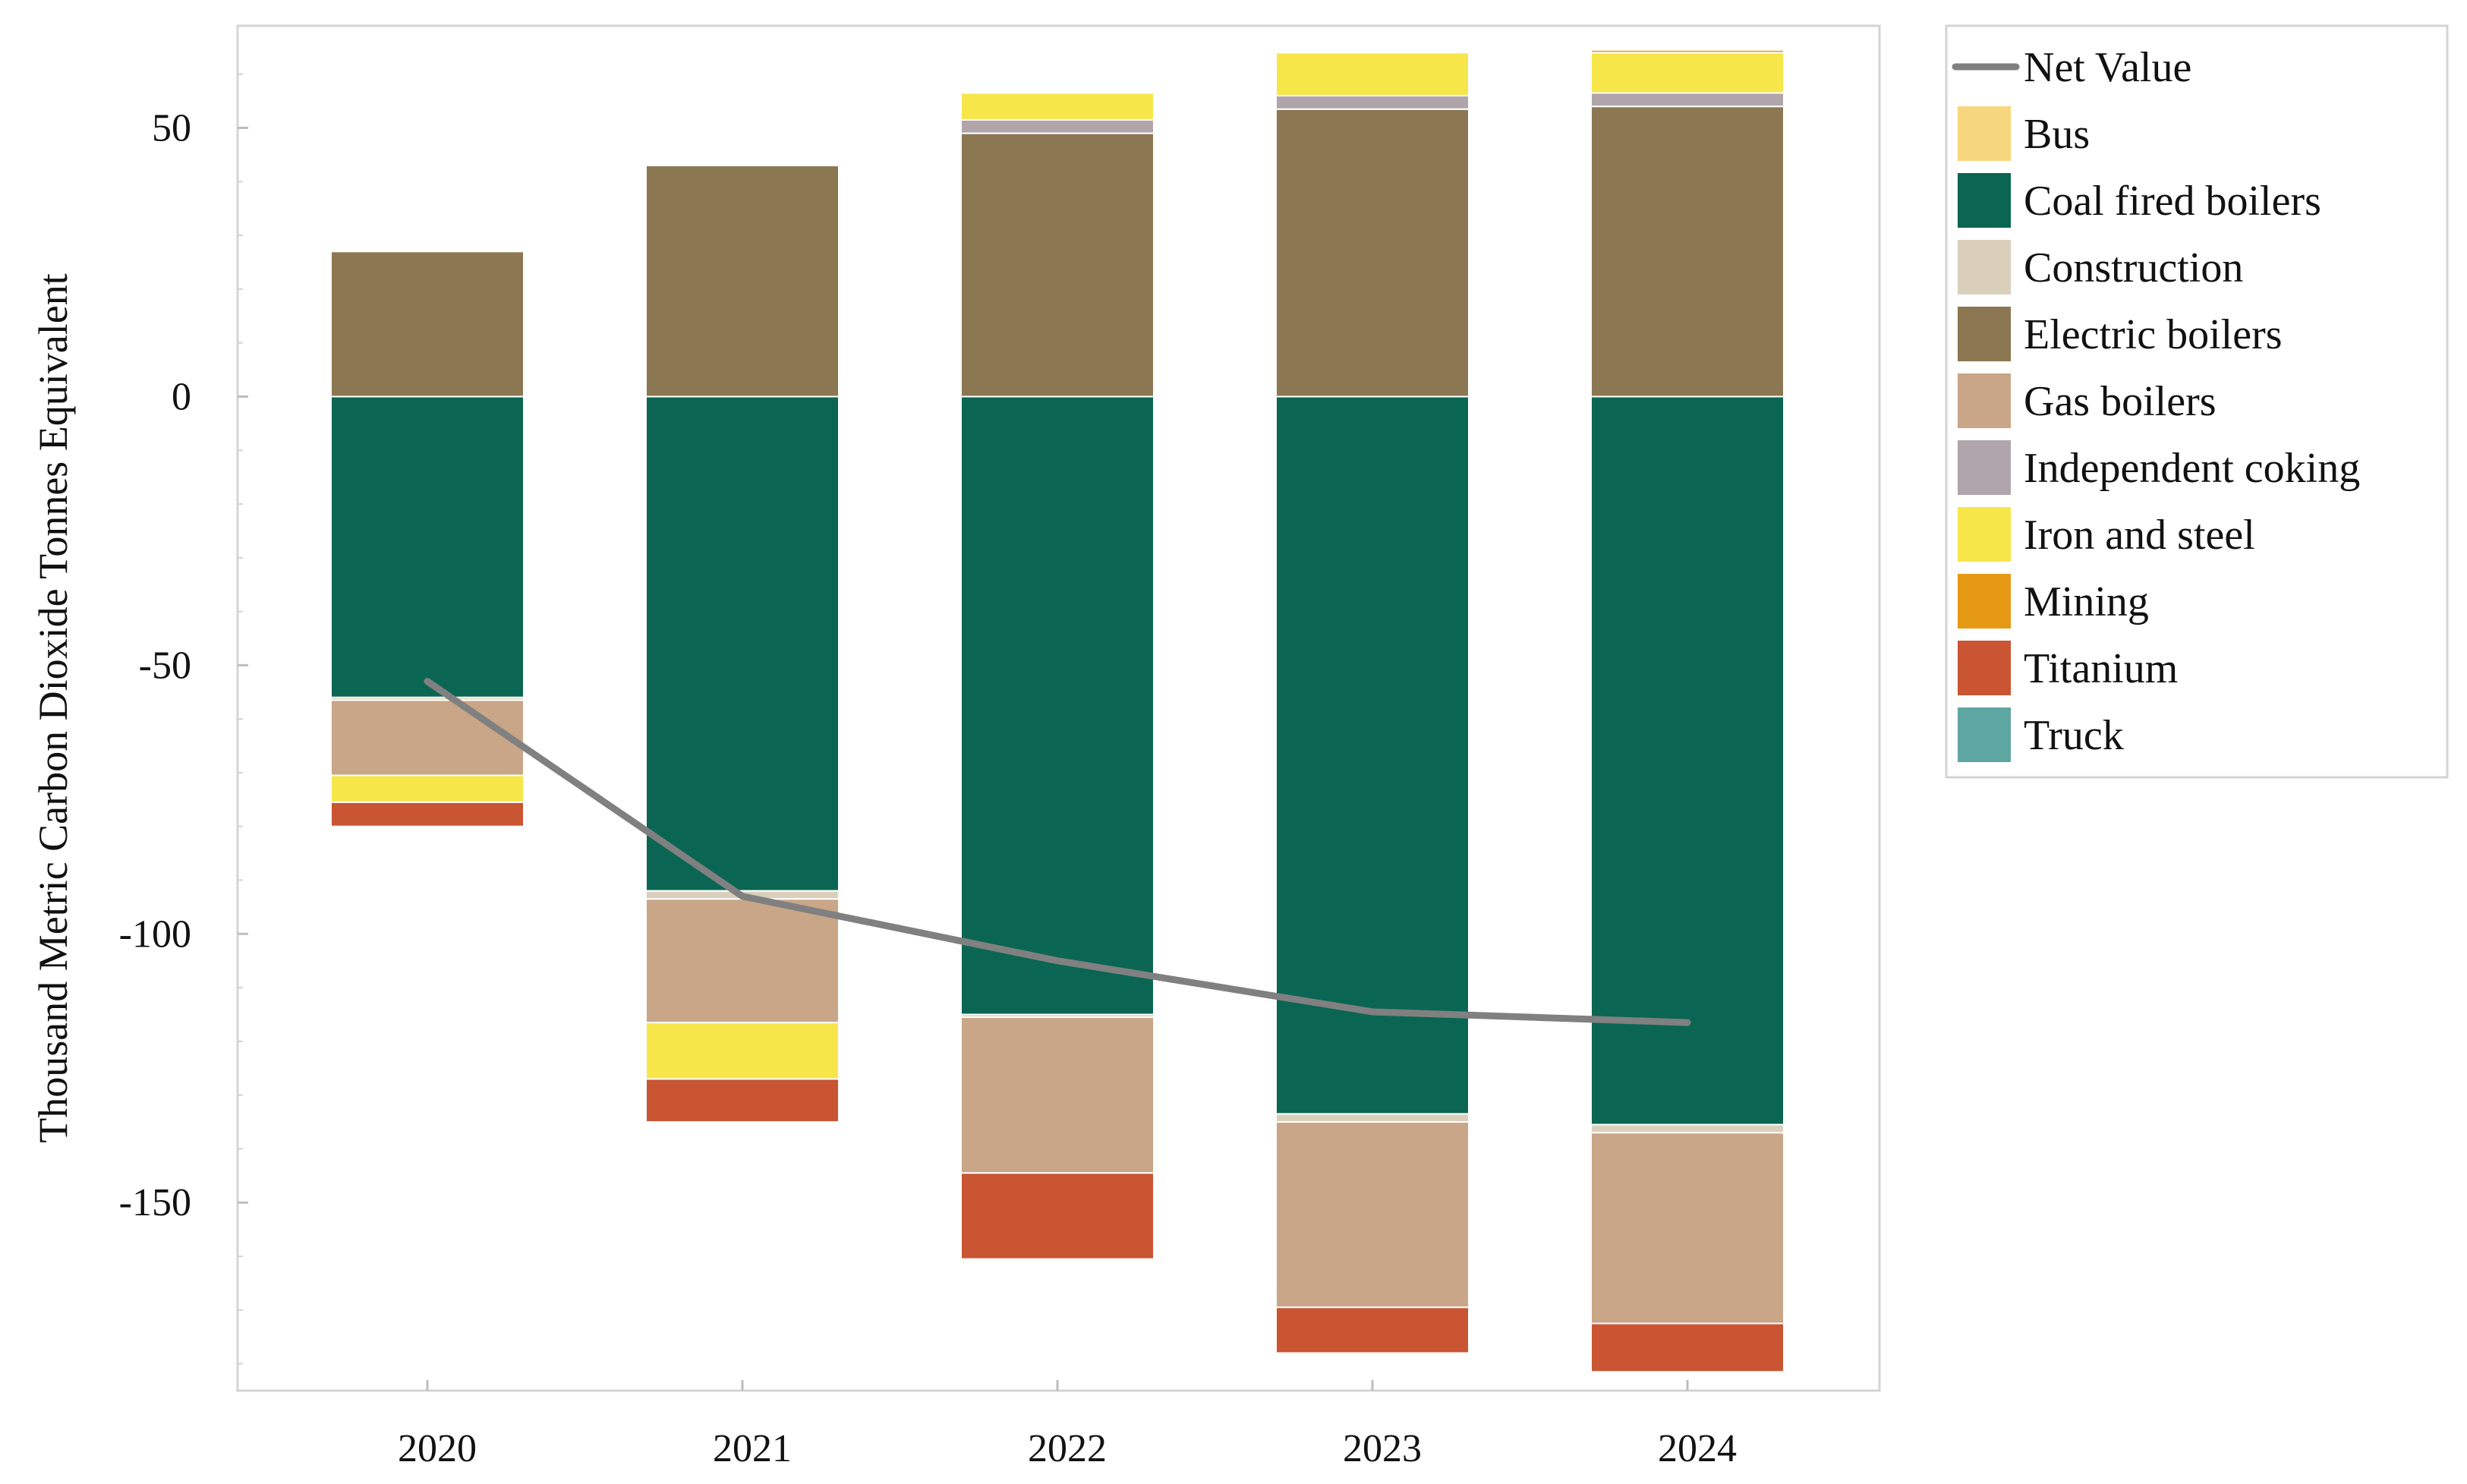 The image size is (2467, 1484). I want to click on legend-label-truck: Truck, so click(2074, 735).